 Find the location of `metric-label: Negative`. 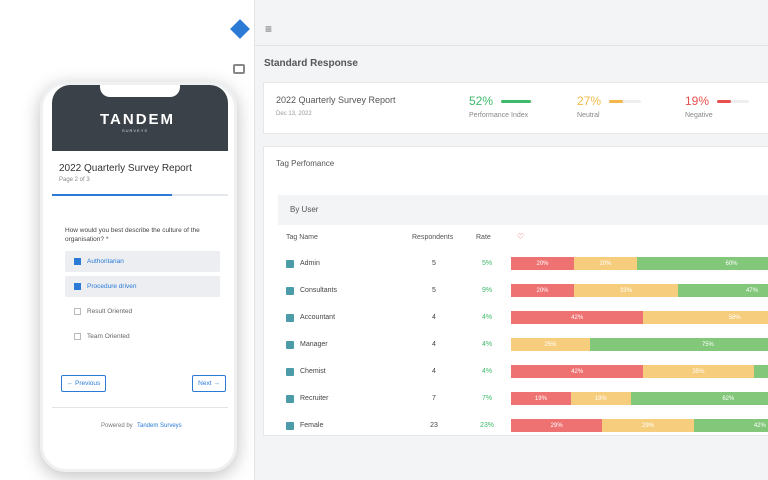

metric-label: Negative is located at coordinates (699, 115).